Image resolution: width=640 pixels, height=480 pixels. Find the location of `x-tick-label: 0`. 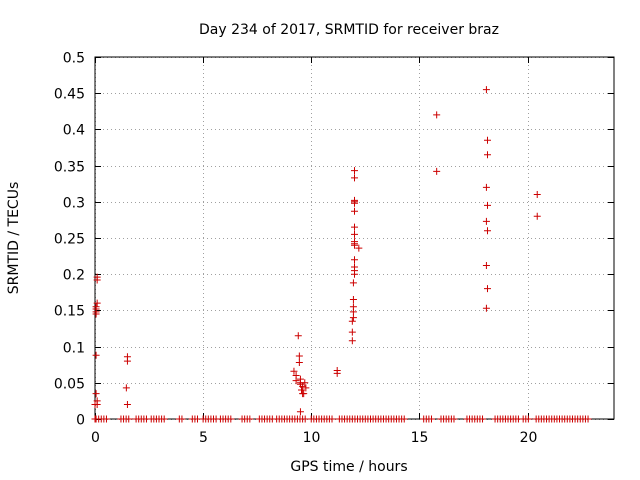

x-tick-label: 0 is located at coordinates (95, 438).